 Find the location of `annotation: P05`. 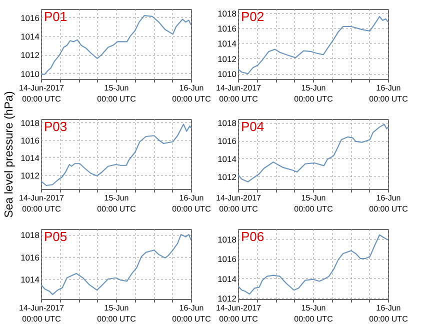

annotation: P05 is located at coordinates (56, 236).